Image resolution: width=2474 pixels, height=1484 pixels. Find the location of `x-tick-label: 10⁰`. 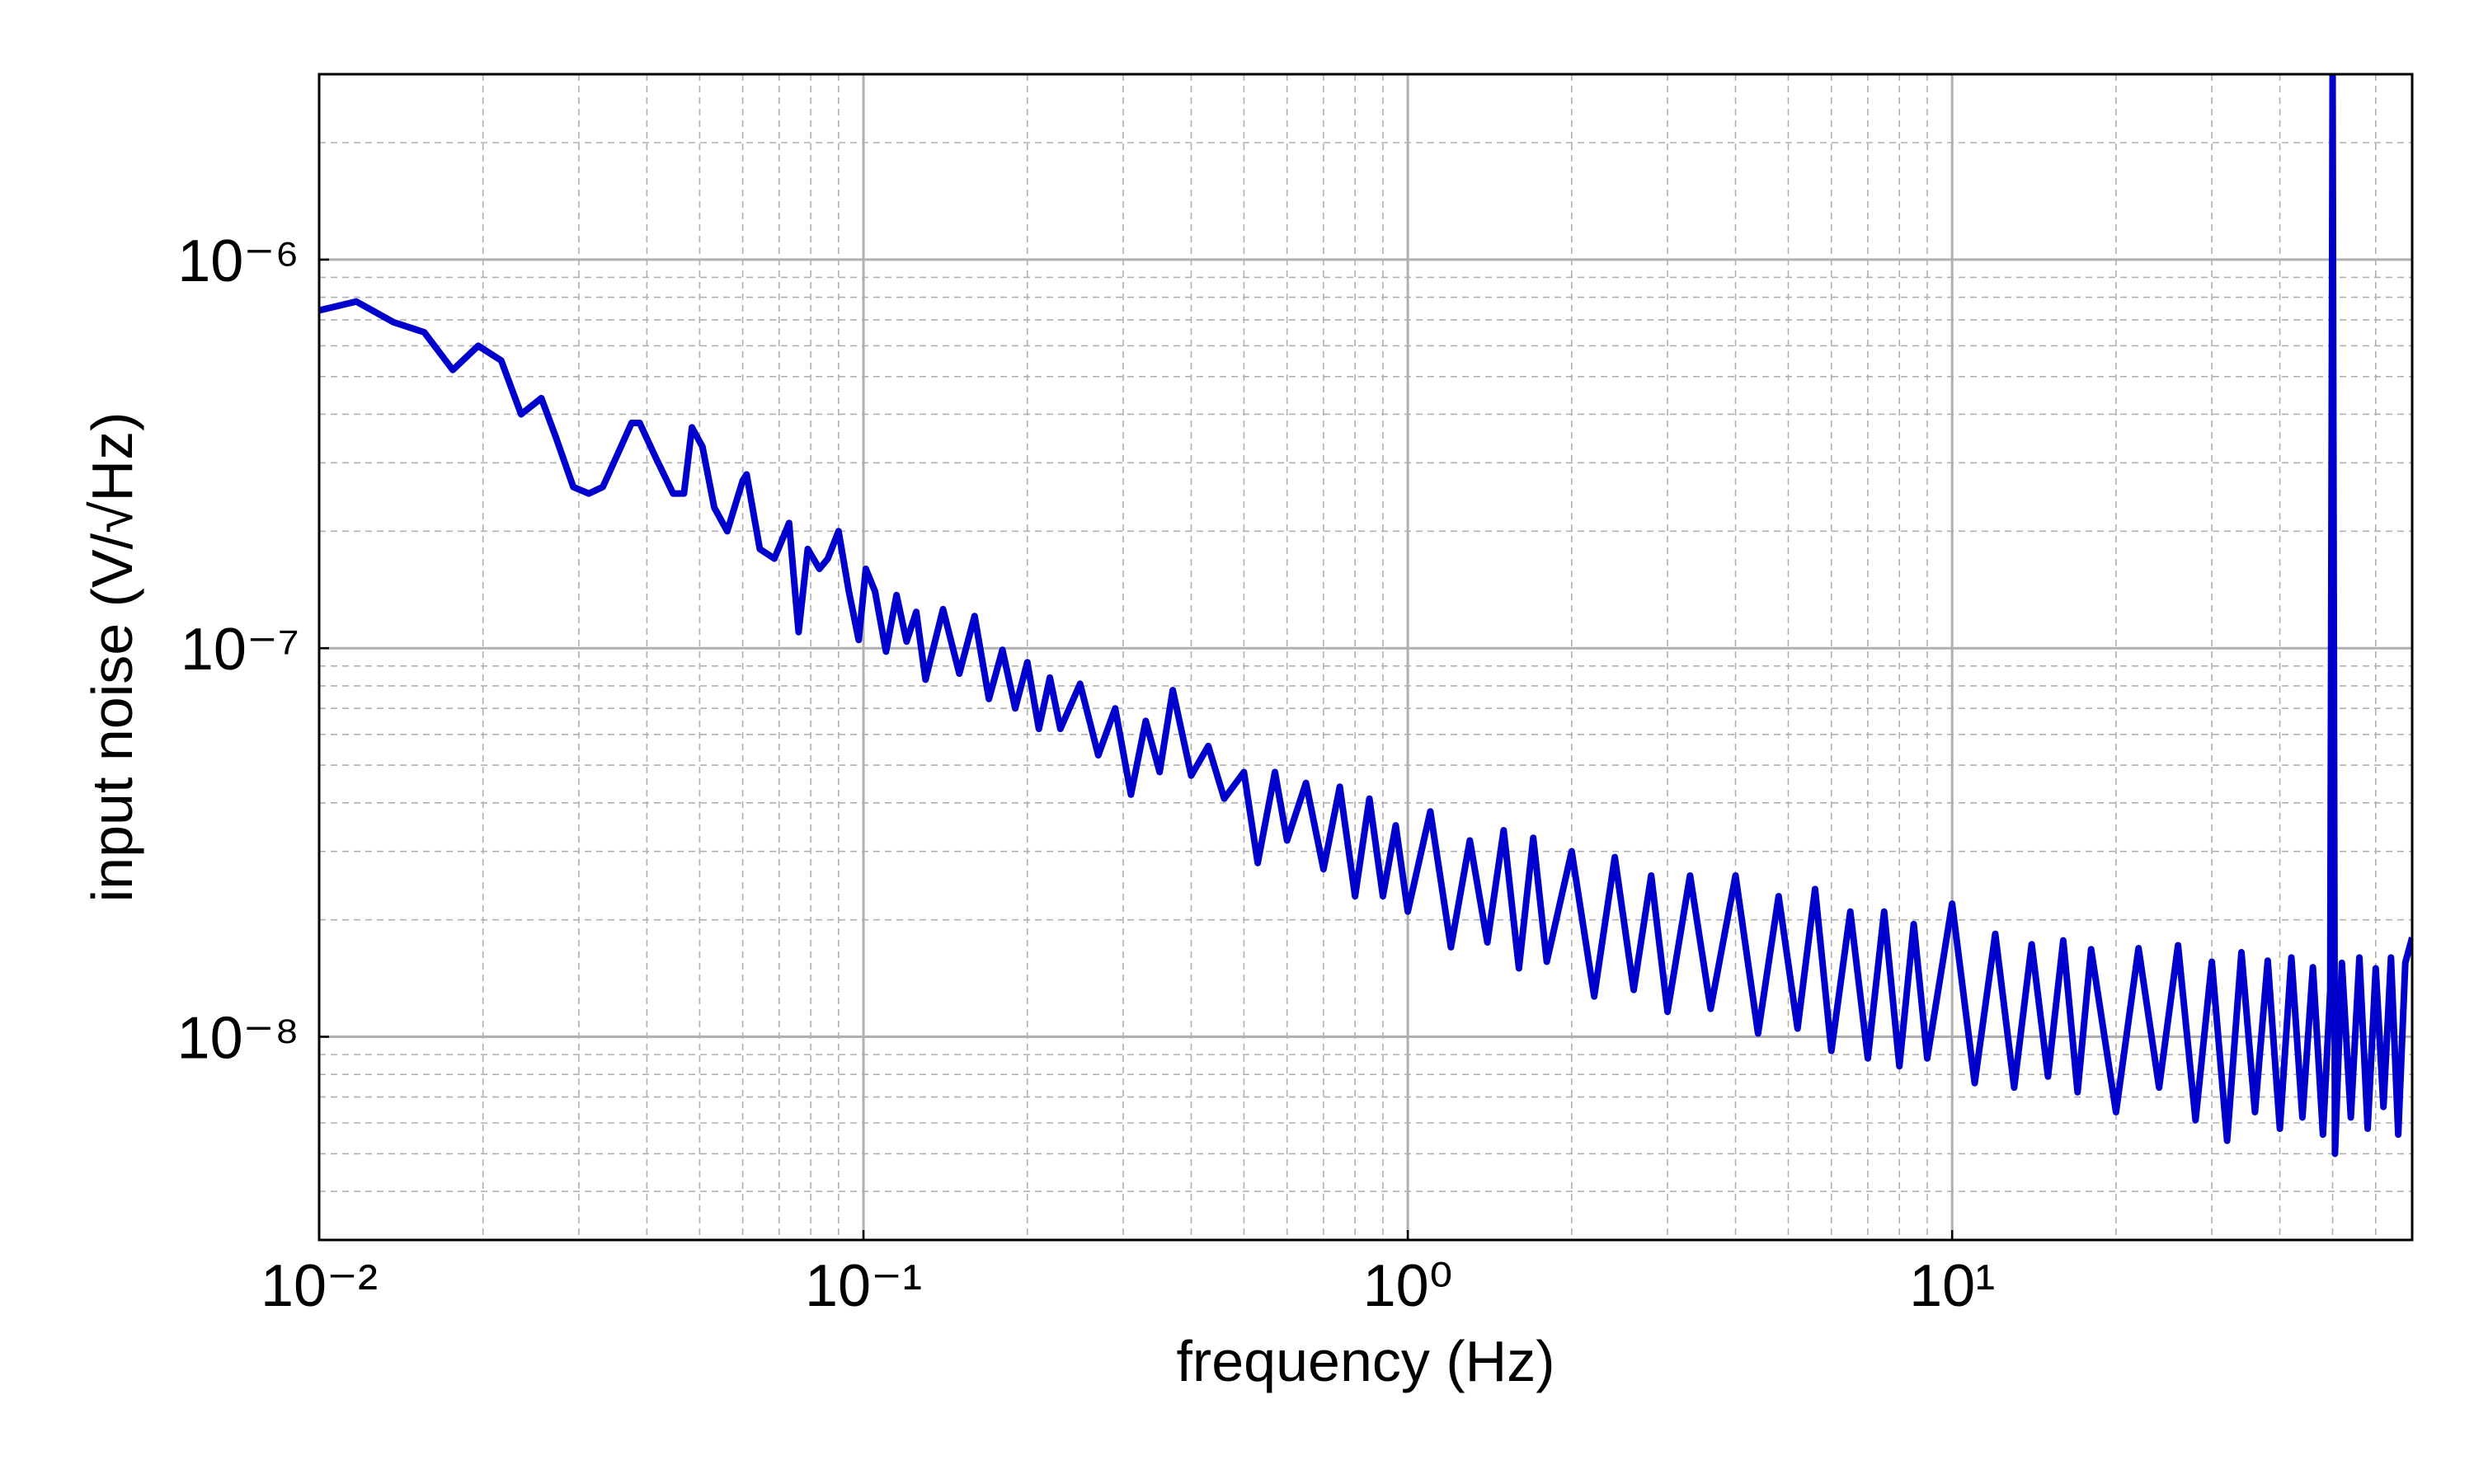

x-tick-label: 10⁰ is located at coordinates (1408, 1286).